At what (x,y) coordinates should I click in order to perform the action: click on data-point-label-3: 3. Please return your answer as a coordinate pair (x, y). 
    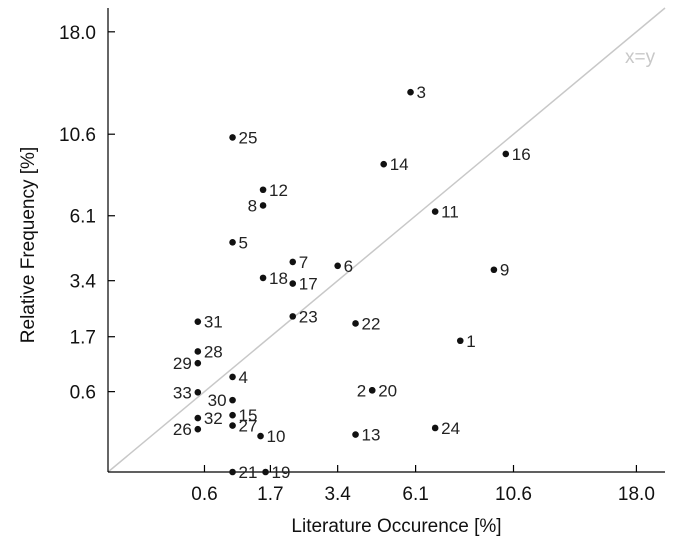
    Looking at the image, I should click on (421, 92).